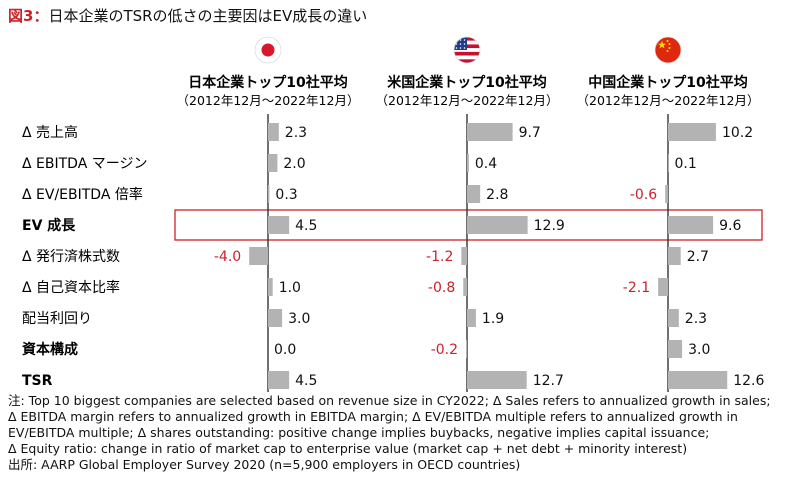  I want to click on category-label: Δ 発行済株式数, so click(71, 257).